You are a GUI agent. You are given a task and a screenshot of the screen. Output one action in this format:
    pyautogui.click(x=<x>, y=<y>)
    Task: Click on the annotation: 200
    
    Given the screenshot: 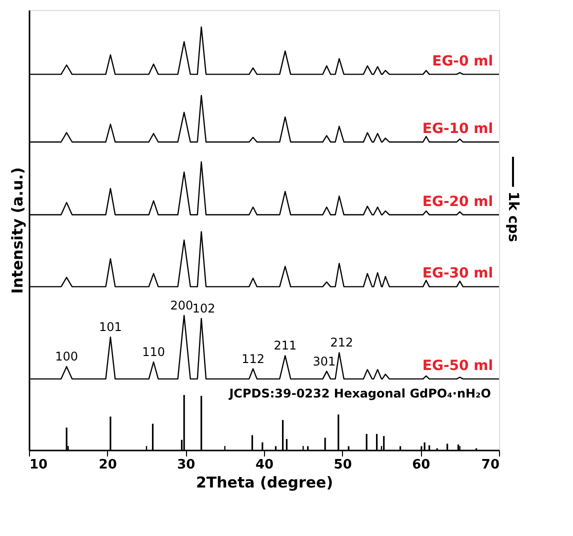 What is the action you would take?
    pyautogui.click(x=182, y=305)
    